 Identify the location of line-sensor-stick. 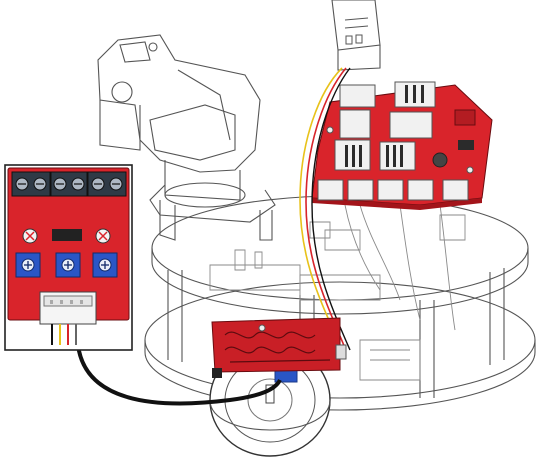
(356, 35).